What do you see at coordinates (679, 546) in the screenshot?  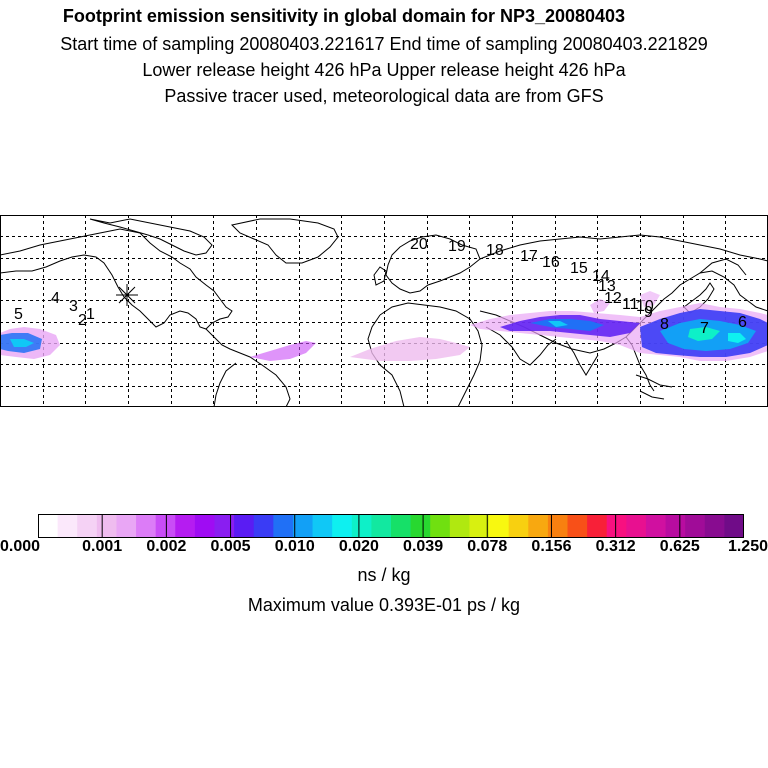 I see `colorbar-tick-label: 0.625` at bounding box center [679, 546].